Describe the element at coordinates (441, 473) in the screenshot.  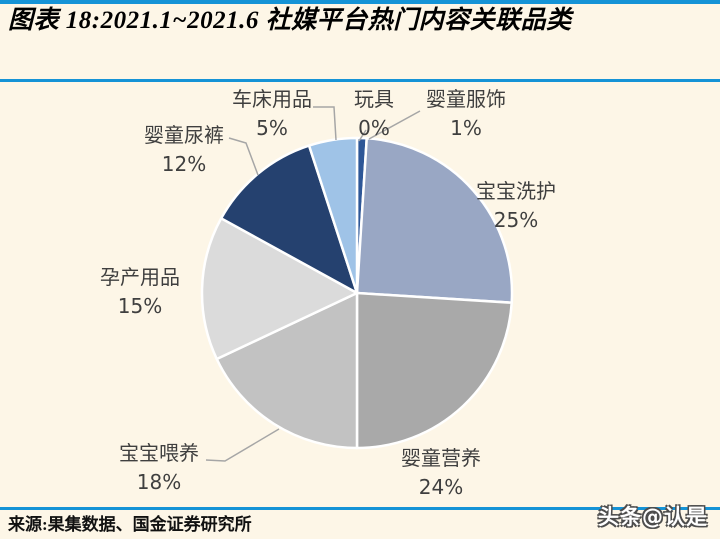
I see `pie-label-yingtong-yingyang: 婴童营养 24%` at that location.